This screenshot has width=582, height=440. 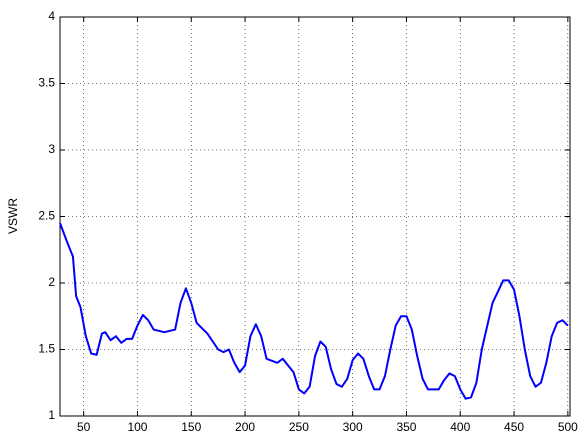 I want to click on x-tick-label: 250, so click(x=299, y=427).